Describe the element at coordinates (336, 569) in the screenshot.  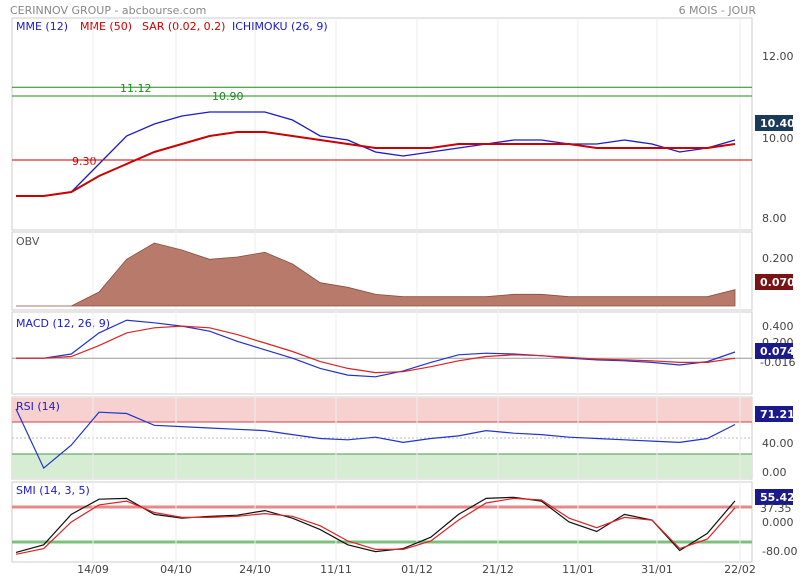
I see `x-tick-label: 11/11` at that location.